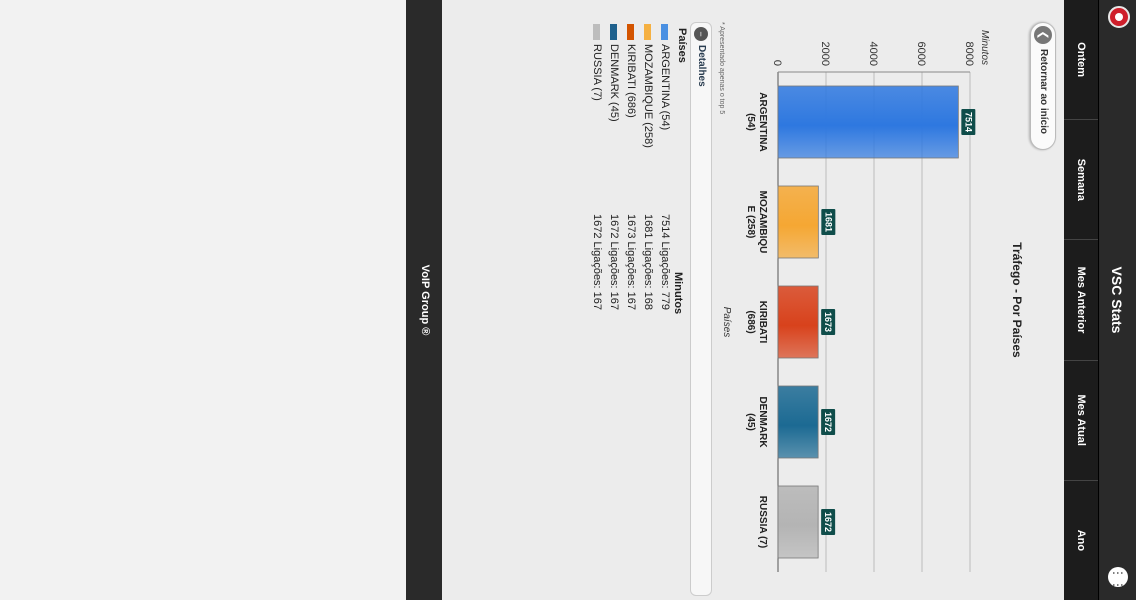  I want to click on details-row: ARGENTINA (54) 7514 Ligações: 779, so click(662, 234).